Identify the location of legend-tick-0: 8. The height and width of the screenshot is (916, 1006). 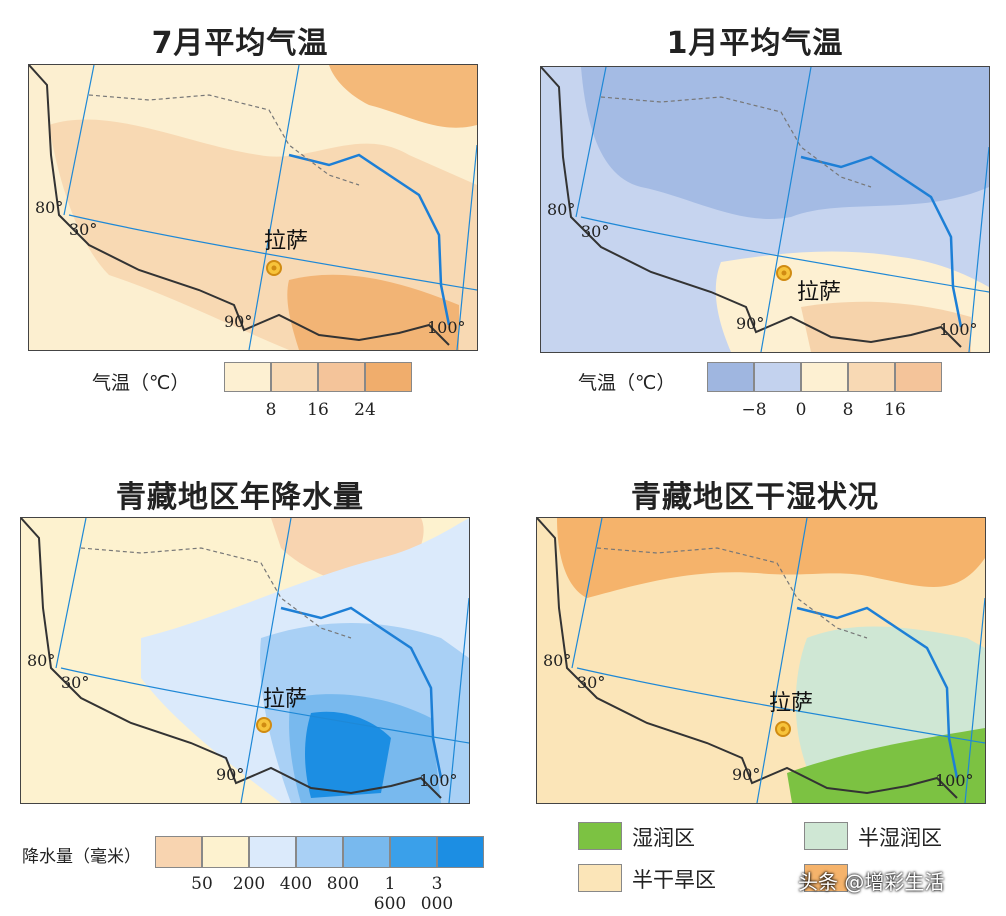
(271, 410).